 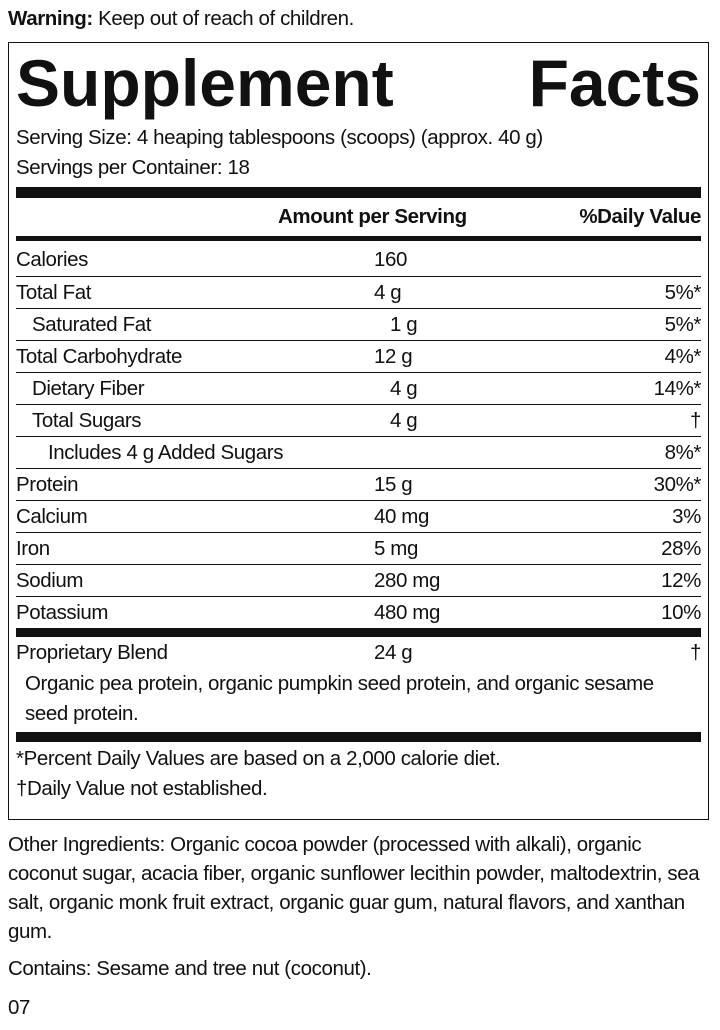 What do you see at coordinates (683, 356) in the screenshot?
I see `nutrient-daily-value: 4%*` at bounding box center [683, 356].